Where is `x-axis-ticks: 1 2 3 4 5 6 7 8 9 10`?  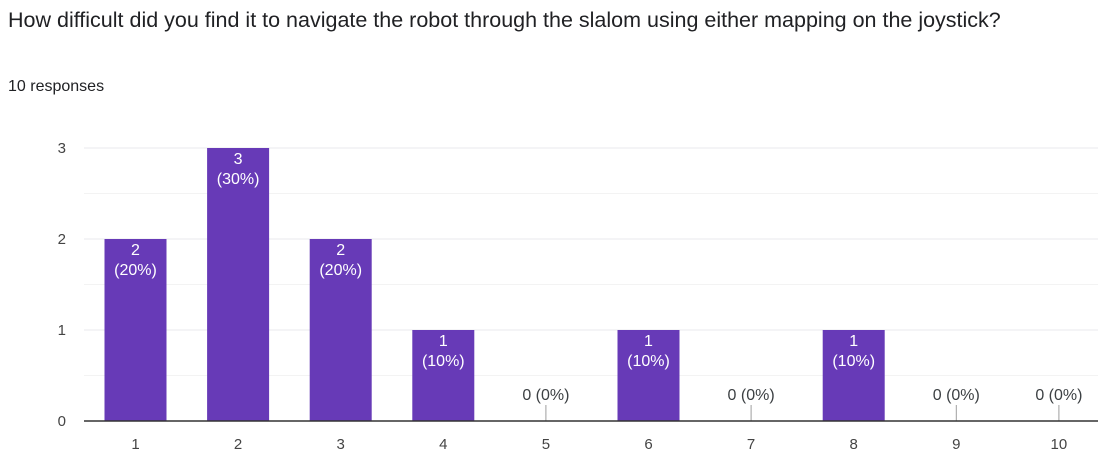
x-axis-ticks: 1 2 3 4 5 6 7 8 9 10 is located at coordinates (599, 444).